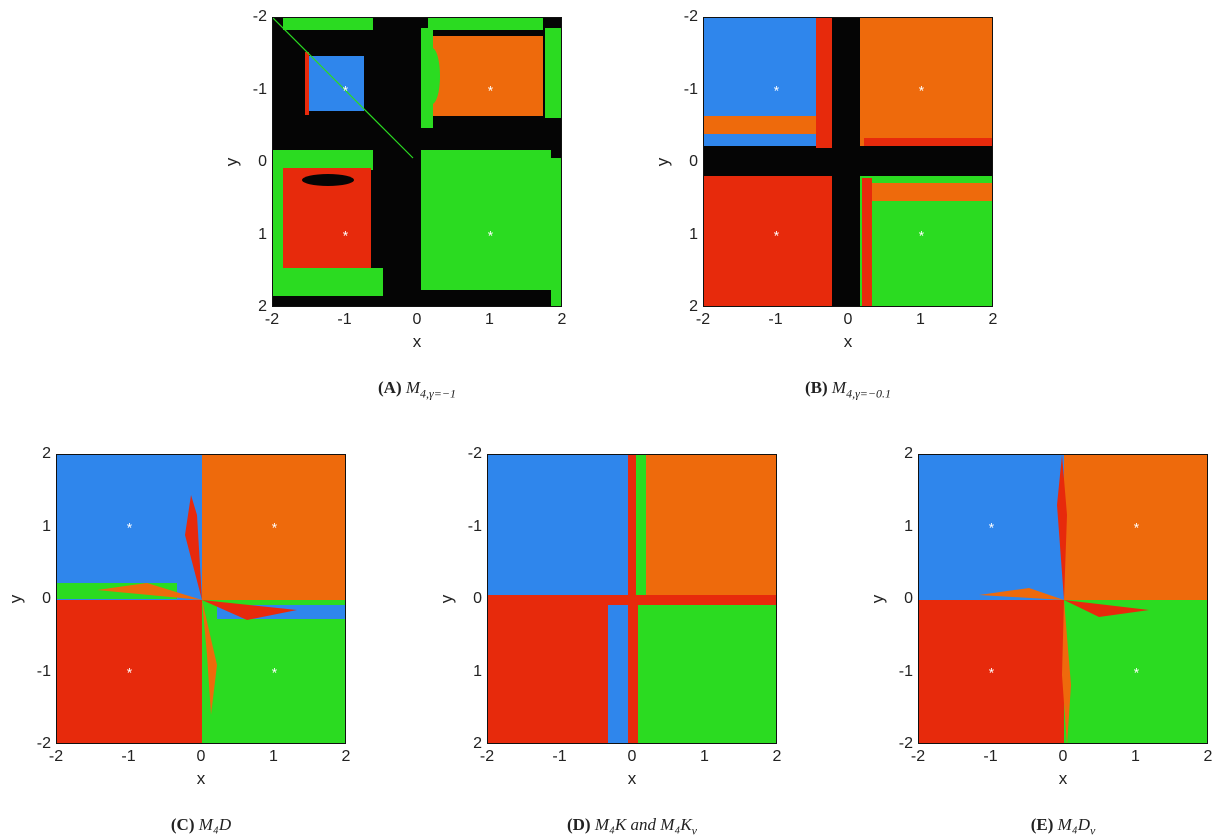 The height and width of the screenshot is (838, 1215). I want to click on panel-caption: (A) M4,γ=−1, so click(417, 389).